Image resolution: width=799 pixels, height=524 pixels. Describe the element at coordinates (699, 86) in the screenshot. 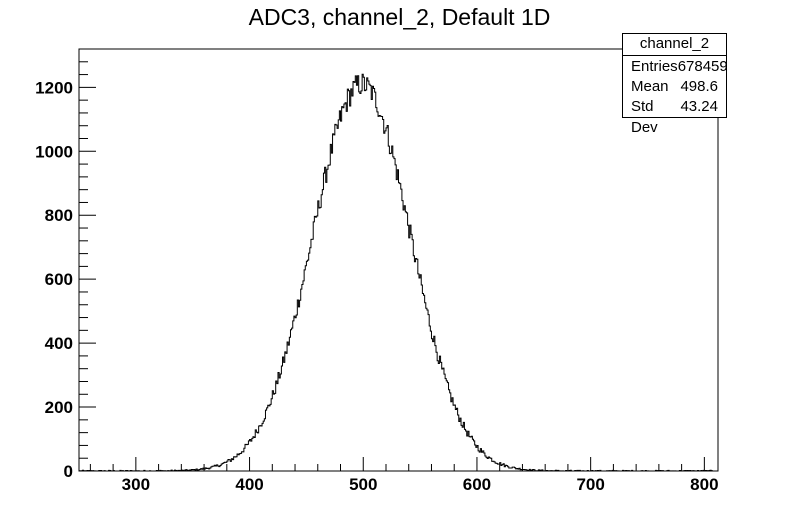

I see `stats-value-mean: 498.6` at that location.